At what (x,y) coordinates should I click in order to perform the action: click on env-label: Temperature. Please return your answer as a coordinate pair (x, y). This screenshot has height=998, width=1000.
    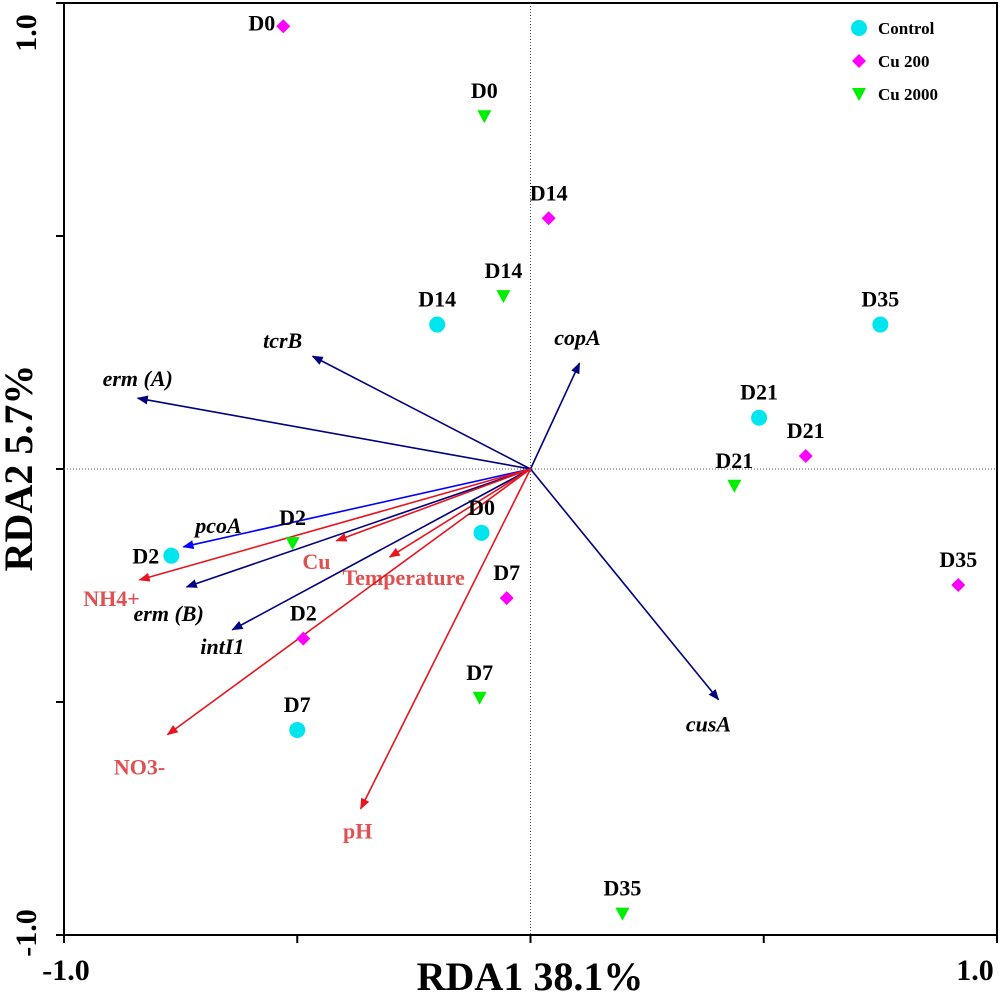
    Looking at the image, I should click on (404, 577).